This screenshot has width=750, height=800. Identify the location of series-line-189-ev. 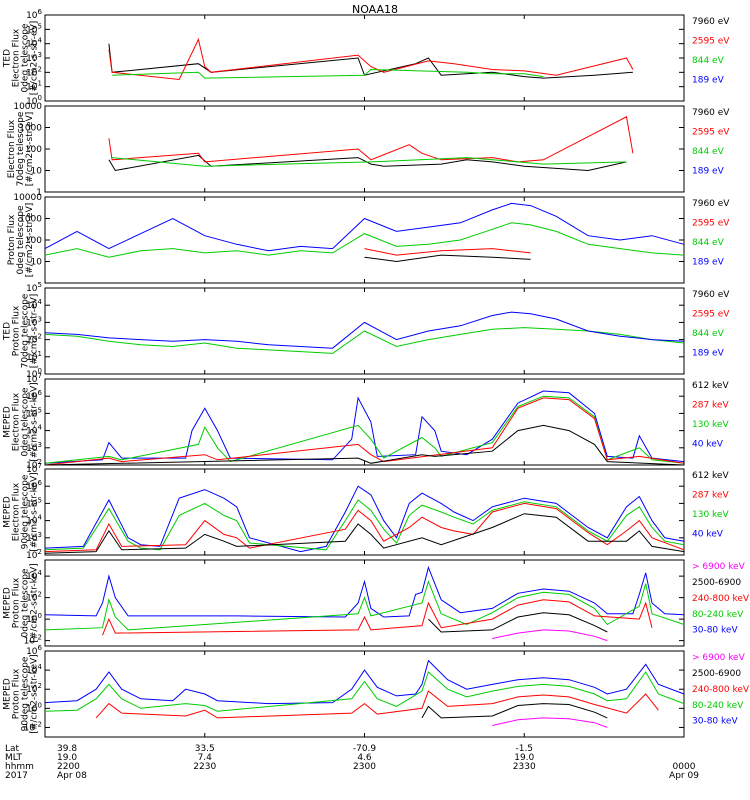
(364, 227).